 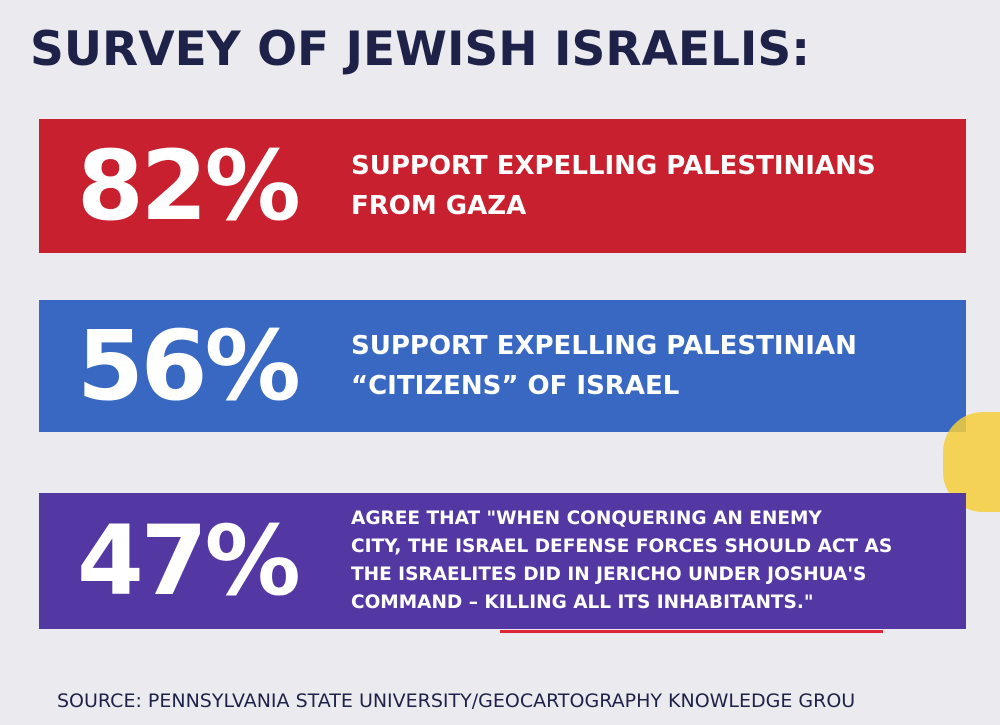 I want to click on page-title: SURVEY OF JEWISH ISRAELIS:, so click(x=420, y=49).